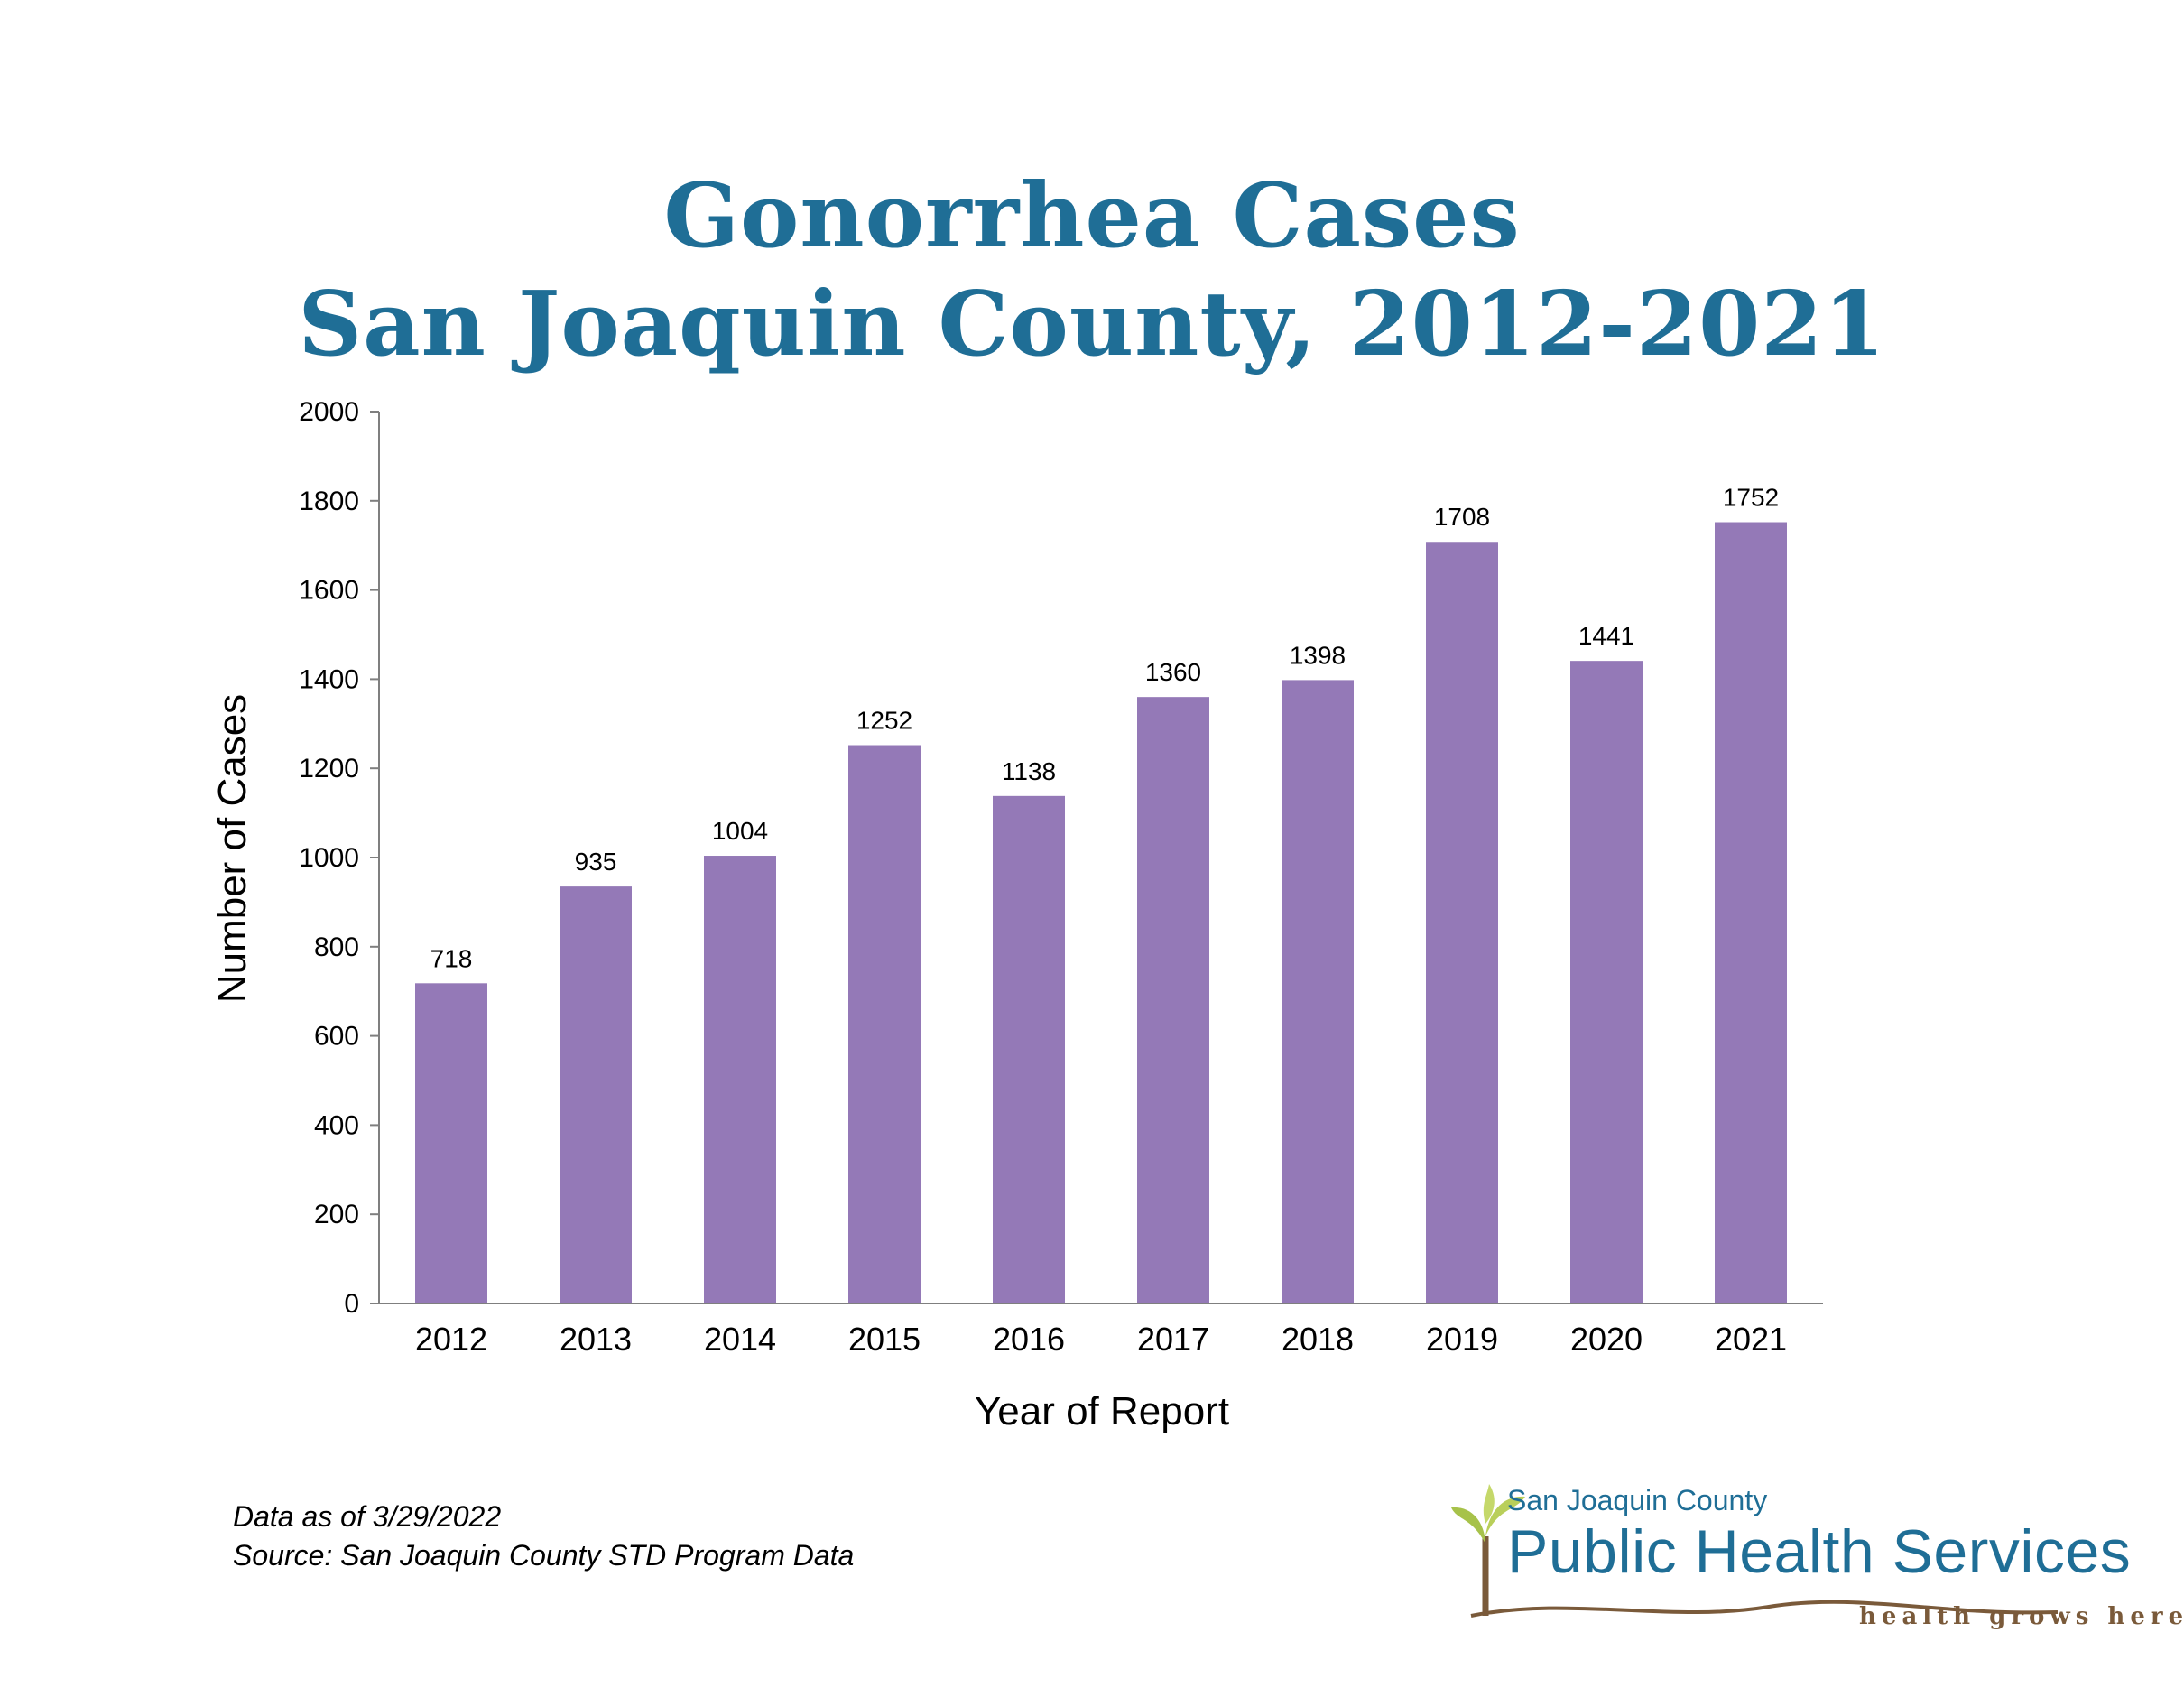  I want to click on x-axis-ticks: 2012 2013 2014 2015 2016 2017 2018 2019 2020 2021, so click(1101, 1339).